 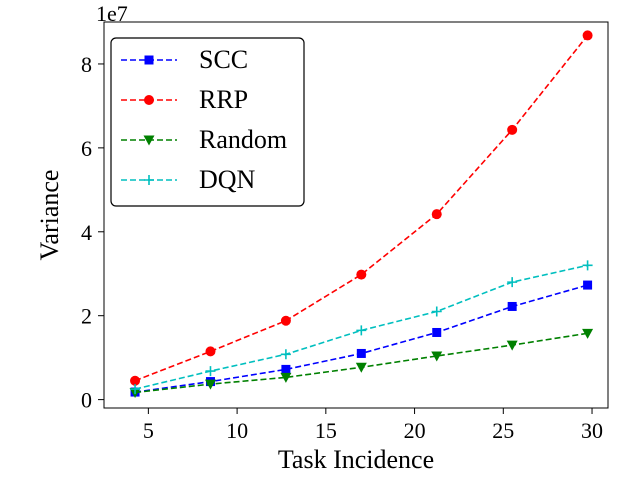 I want to click on y-offset-label: 1e7, so click(x=112, y=13).